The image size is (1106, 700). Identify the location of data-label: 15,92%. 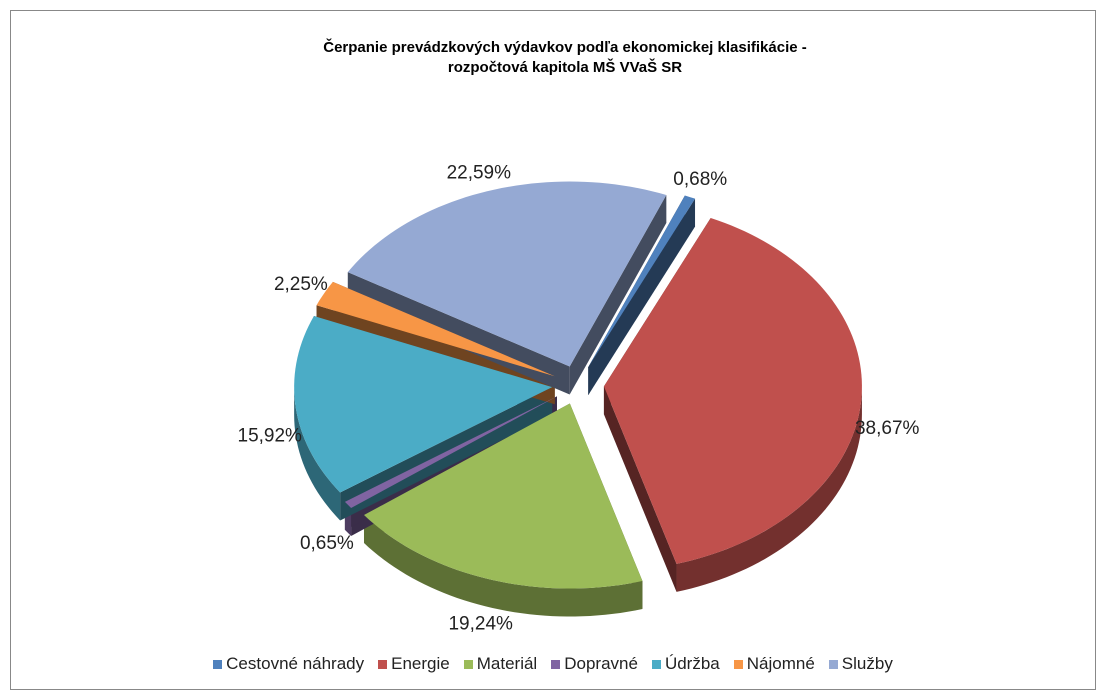
(270, 436).